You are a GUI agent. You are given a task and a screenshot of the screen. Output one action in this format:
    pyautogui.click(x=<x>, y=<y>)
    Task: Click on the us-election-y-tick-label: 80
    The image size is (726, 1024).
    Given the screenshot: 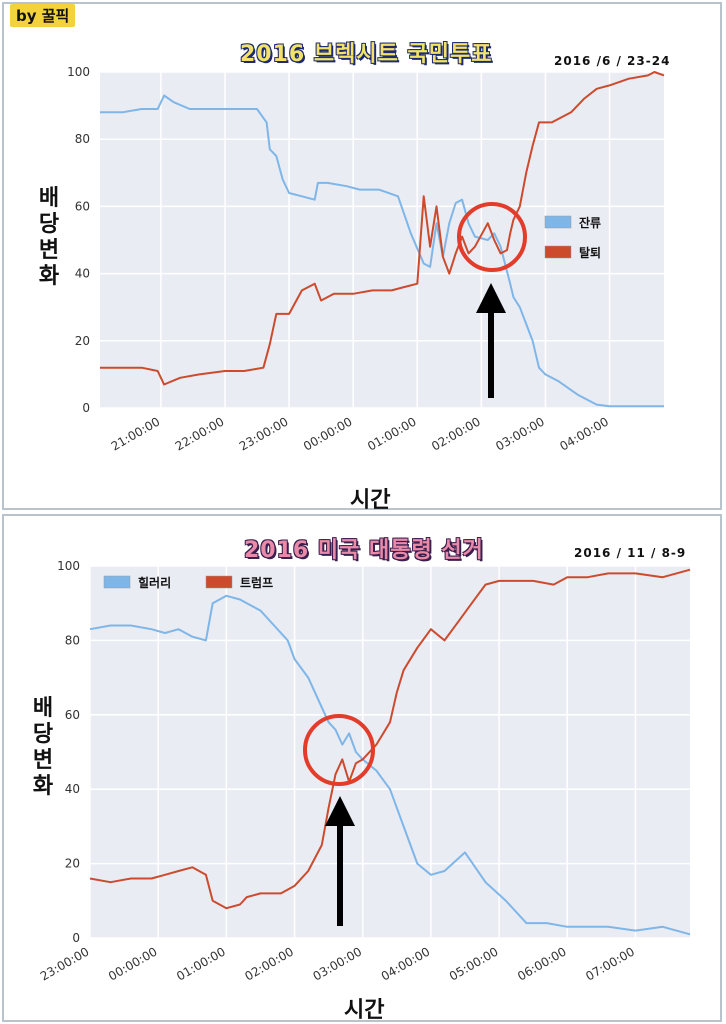 What is the action you would take?
    pyautogui.click(x=72, y=640)
    